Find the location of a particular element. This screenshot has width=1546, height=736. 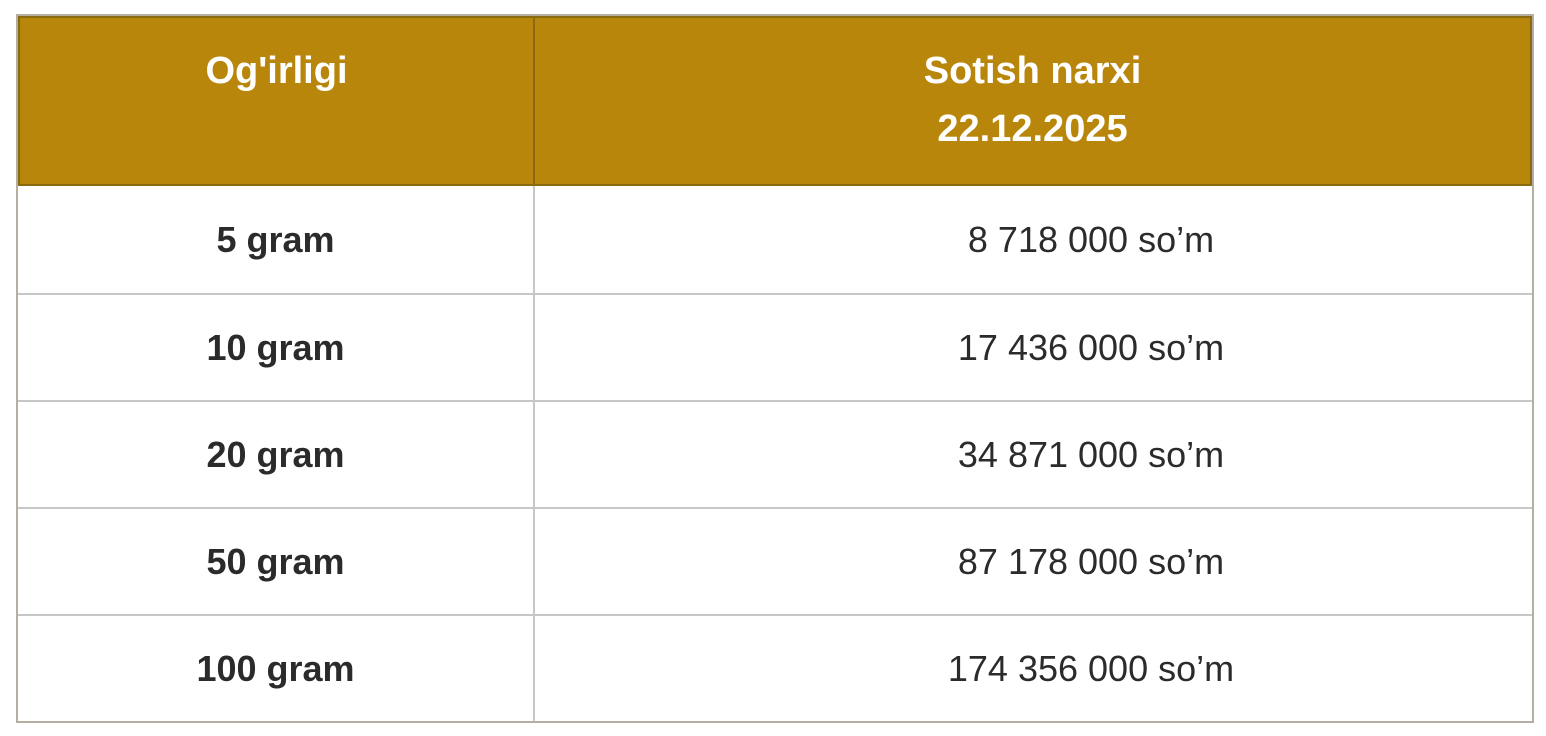

price-cell: 34 871 000 so’m is located at coordinates (1091, 454).